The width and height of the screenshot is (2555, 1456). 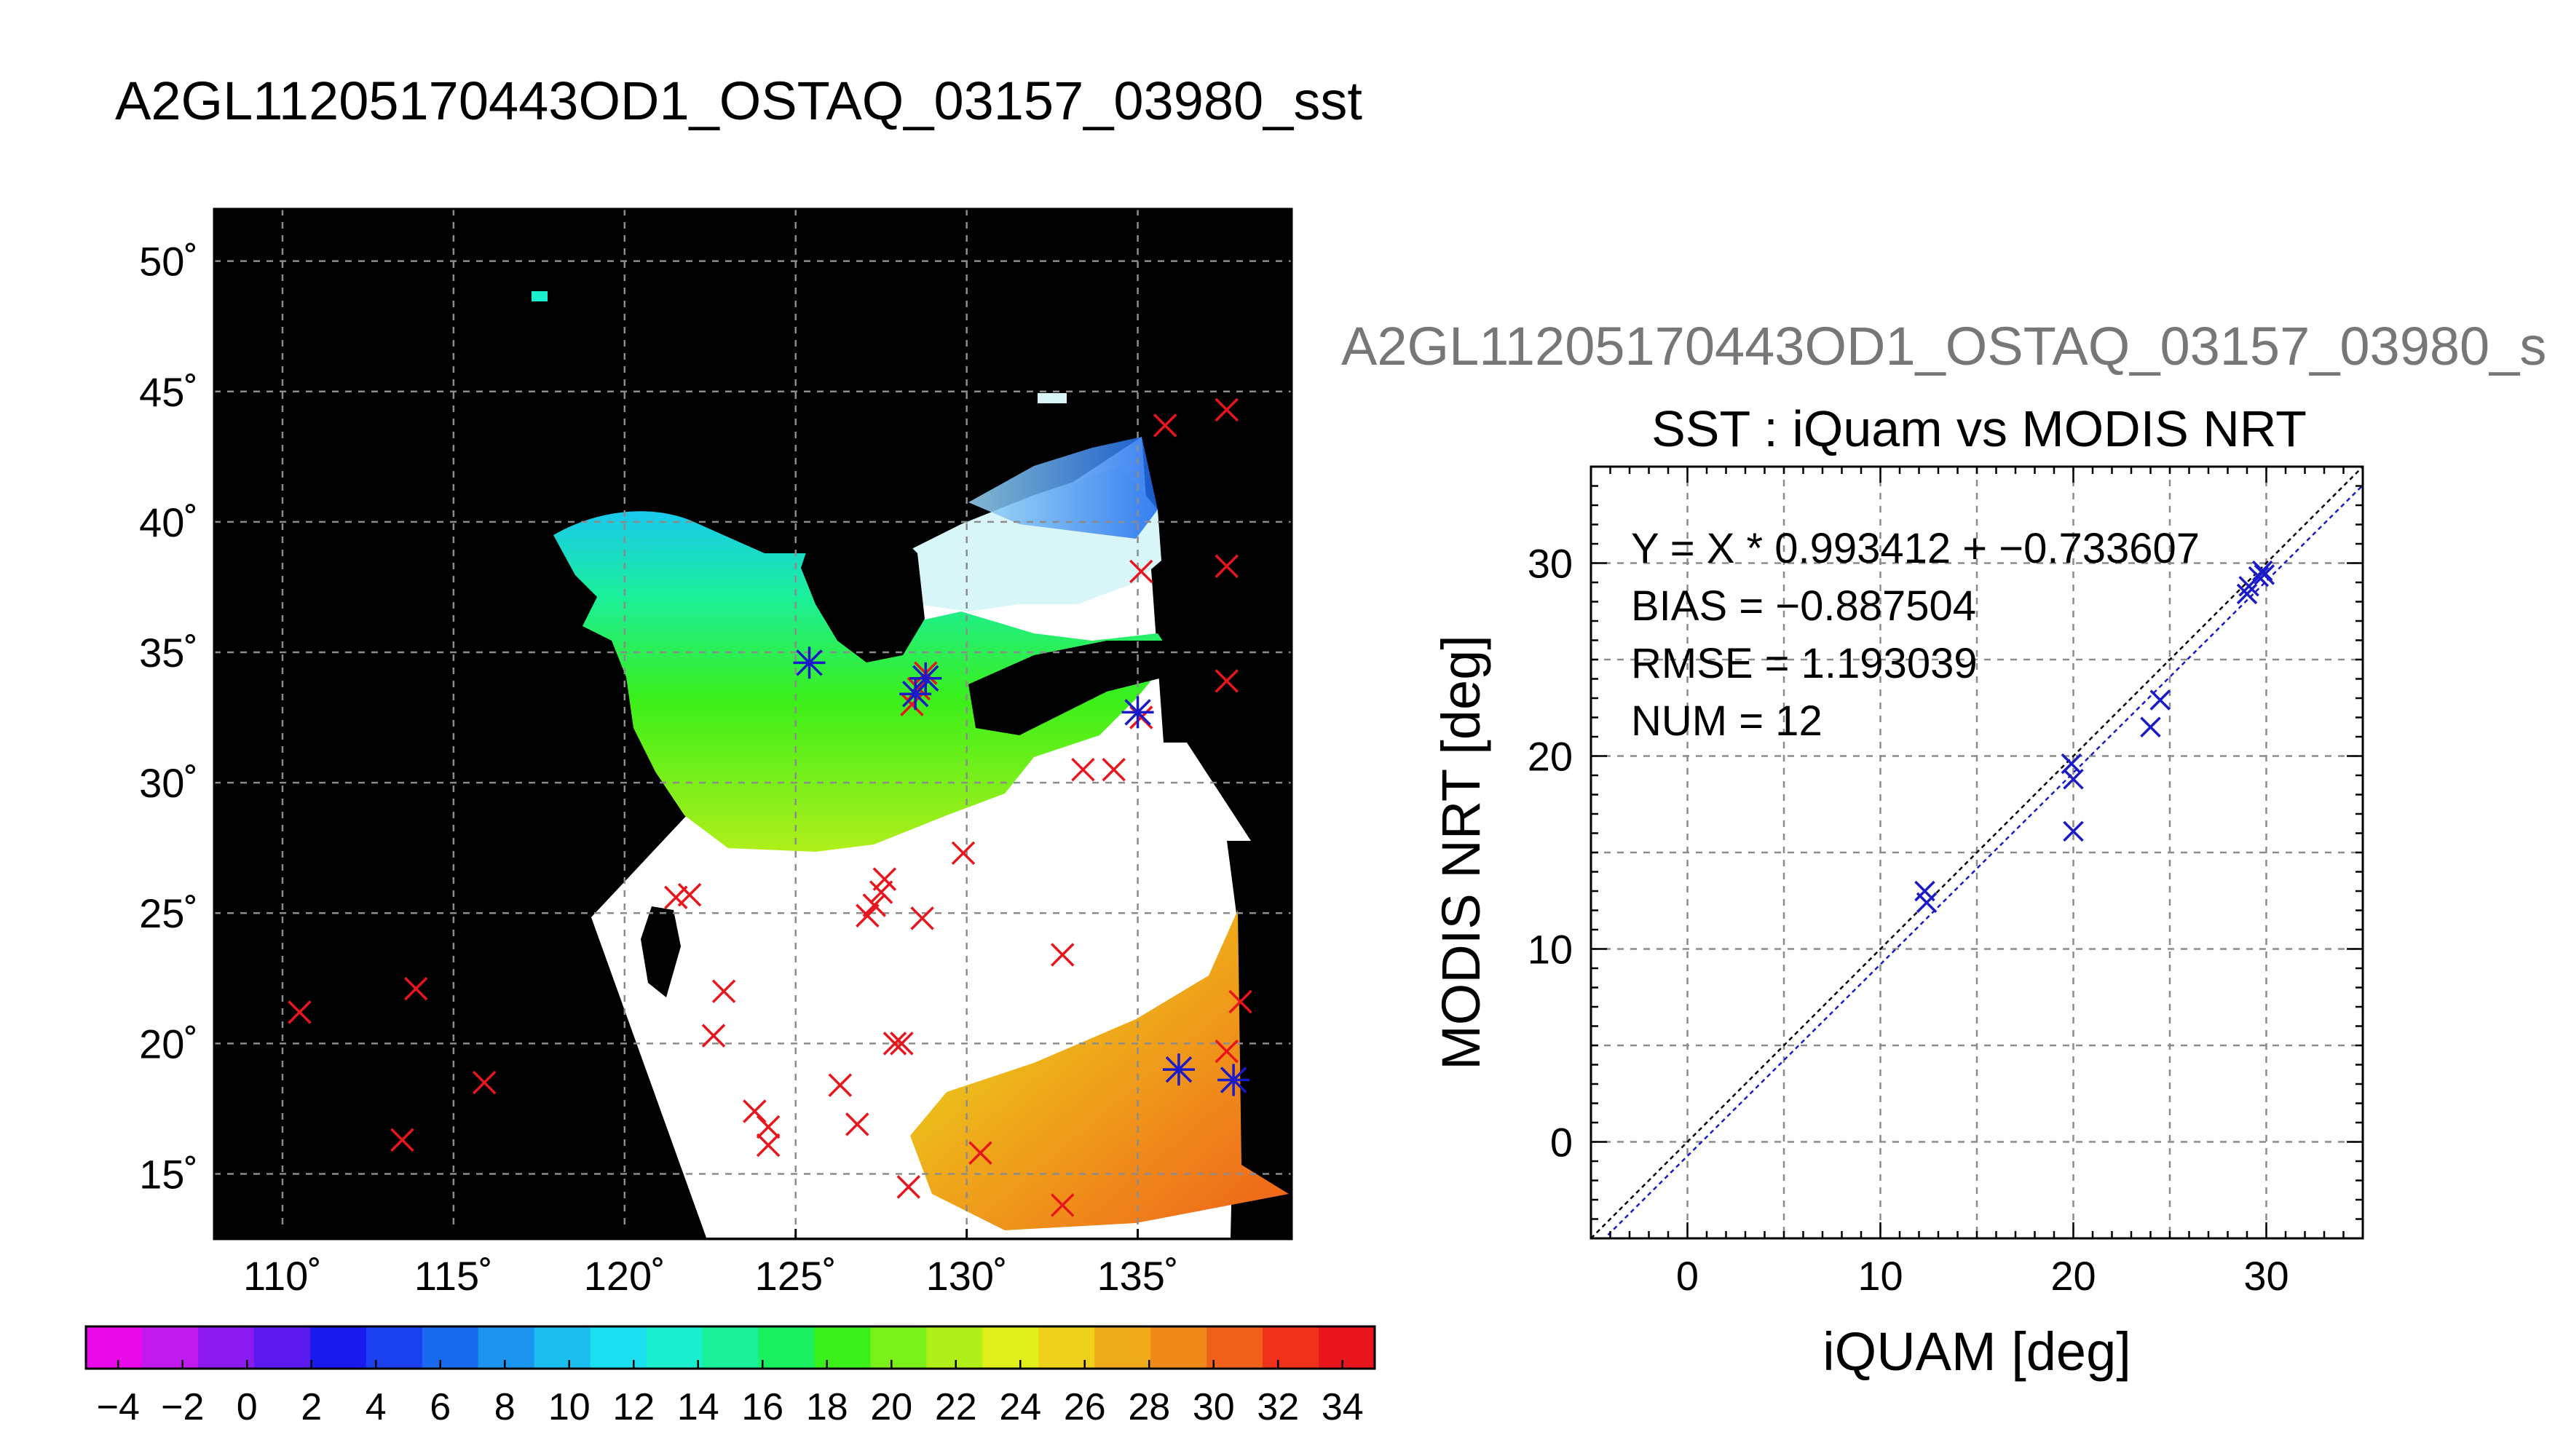 I want to click on colorbar-tick-label: 4, so click(x=376, y=1407).